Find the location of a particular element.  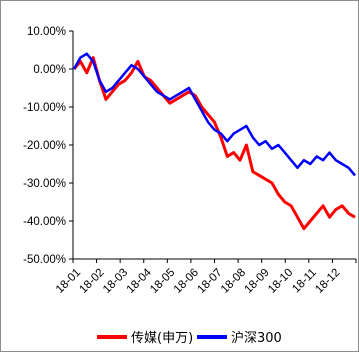

y-tick-label: -50.00% is located at coordinates (44, 260).